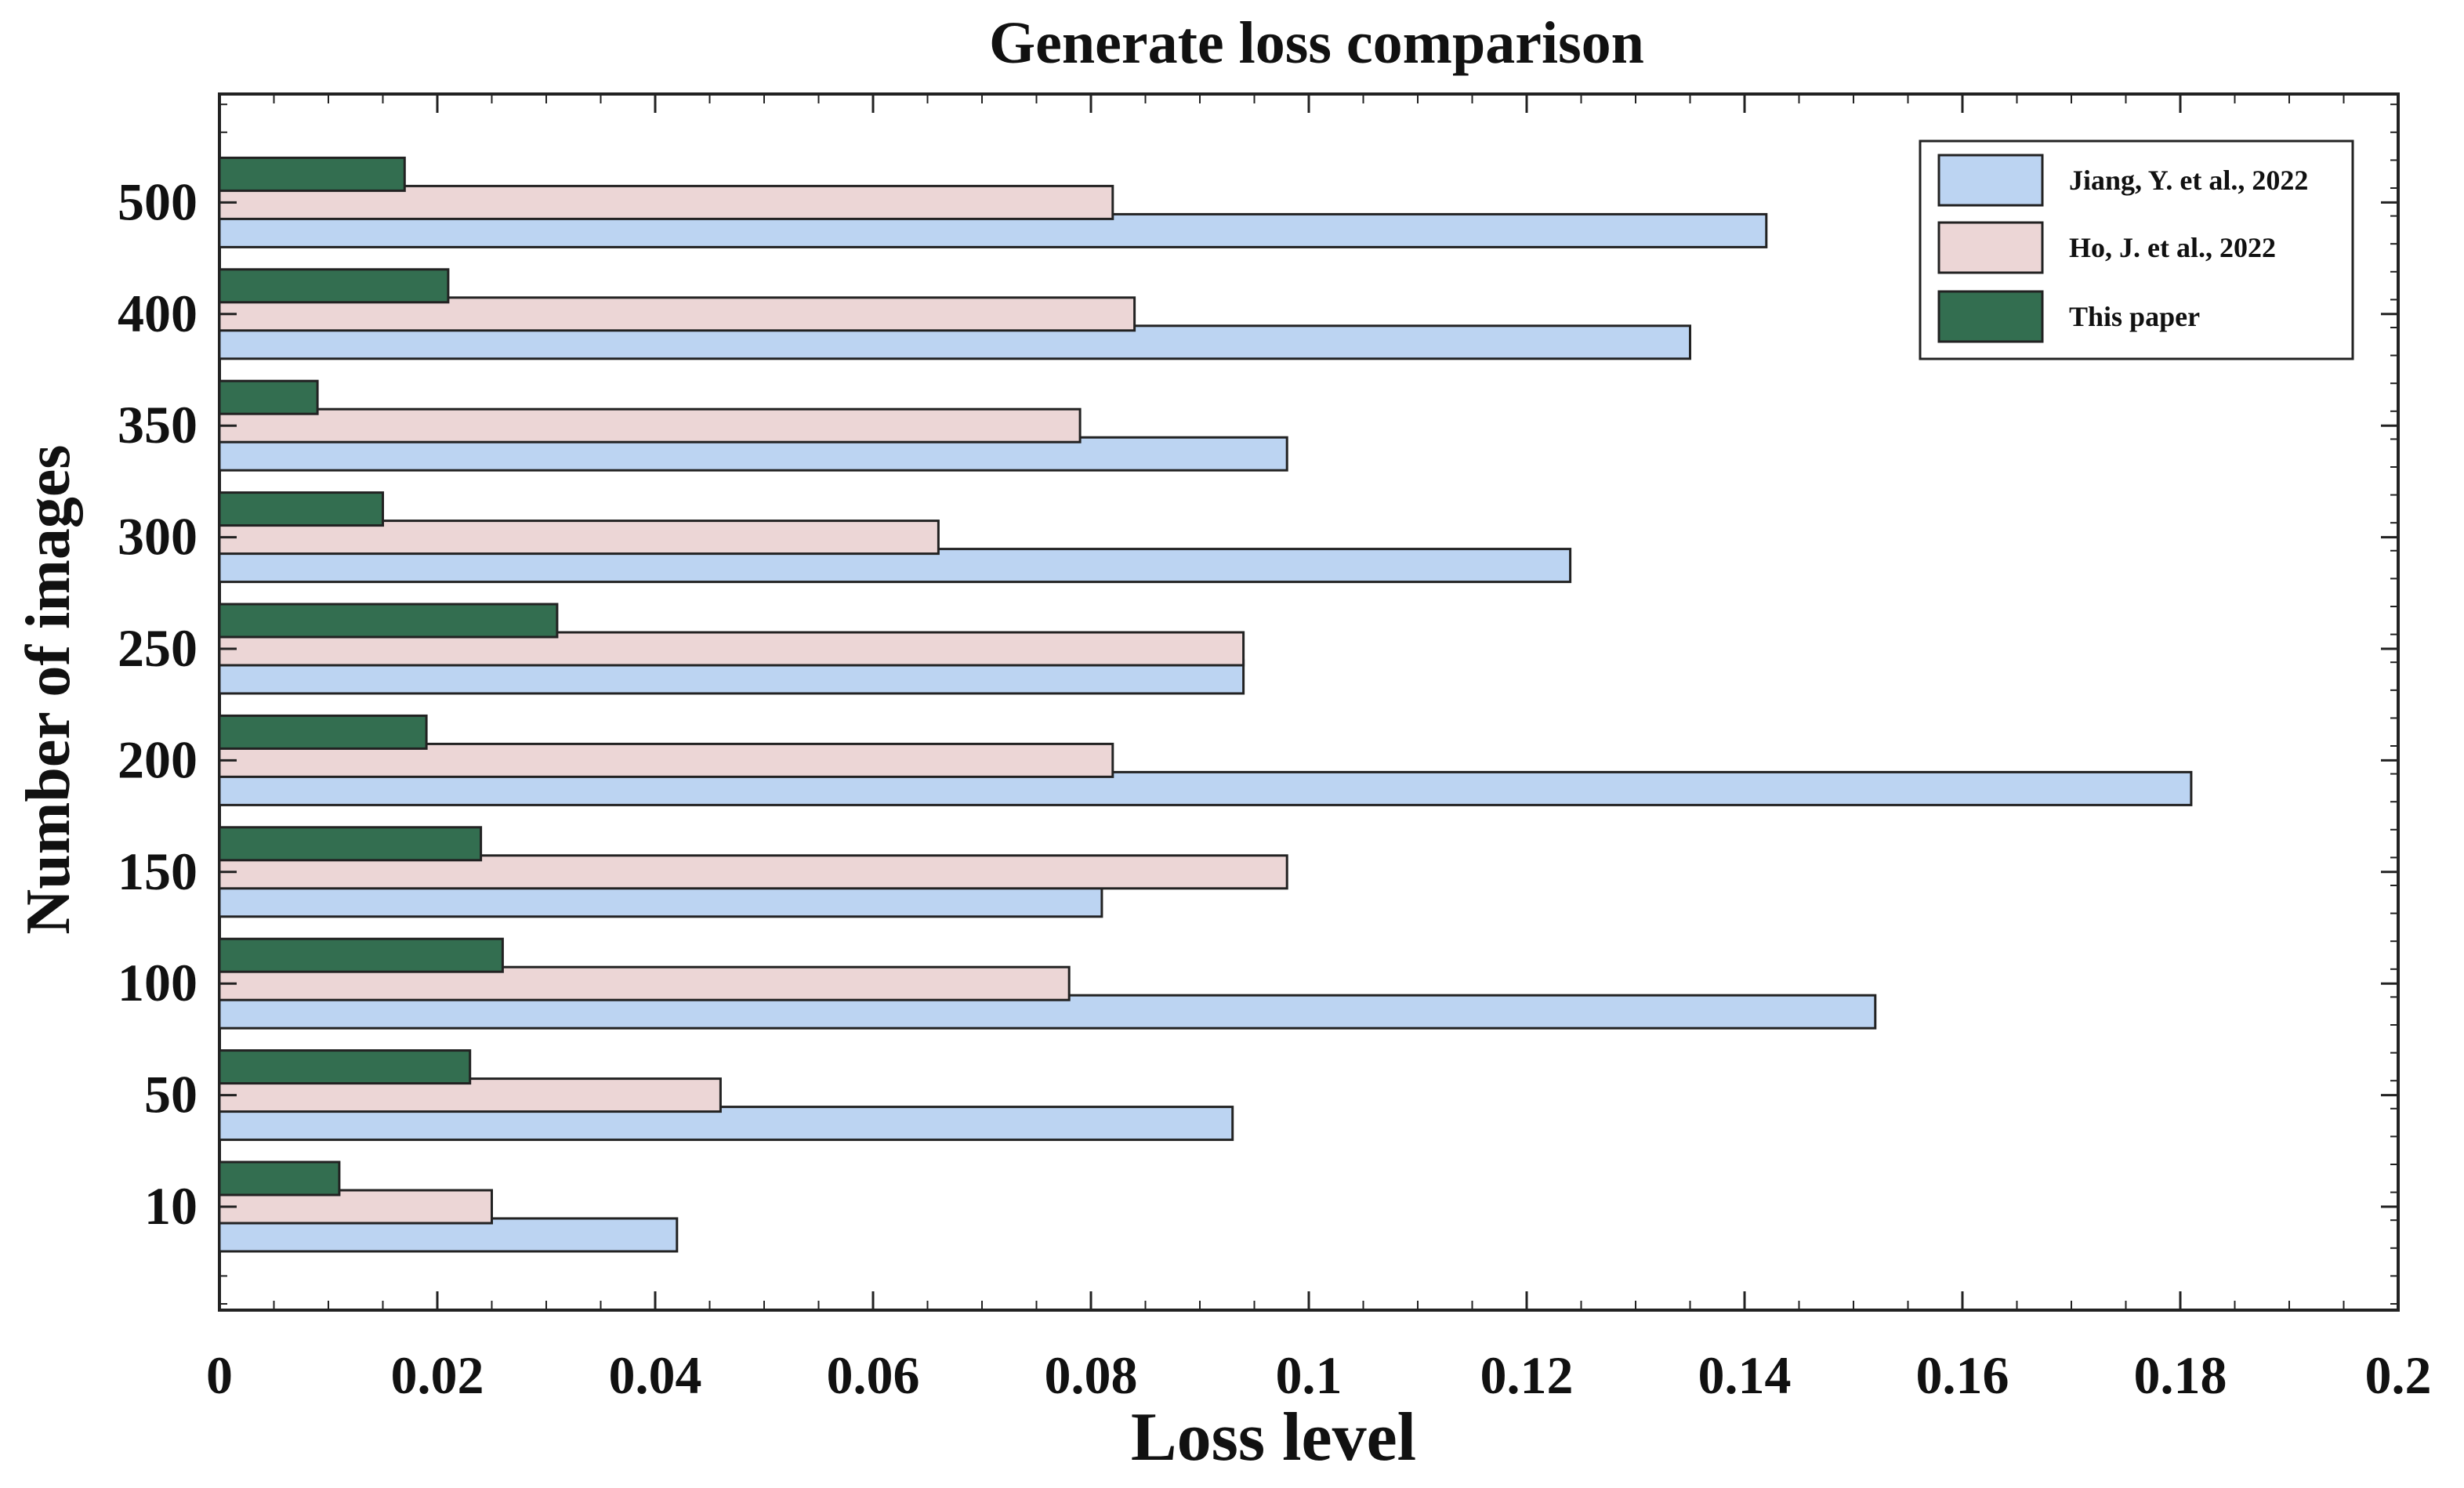 This screenshot has width=2464, height=1488. I want to click on x-tick-label: 0.2, so click(2398, 1375).